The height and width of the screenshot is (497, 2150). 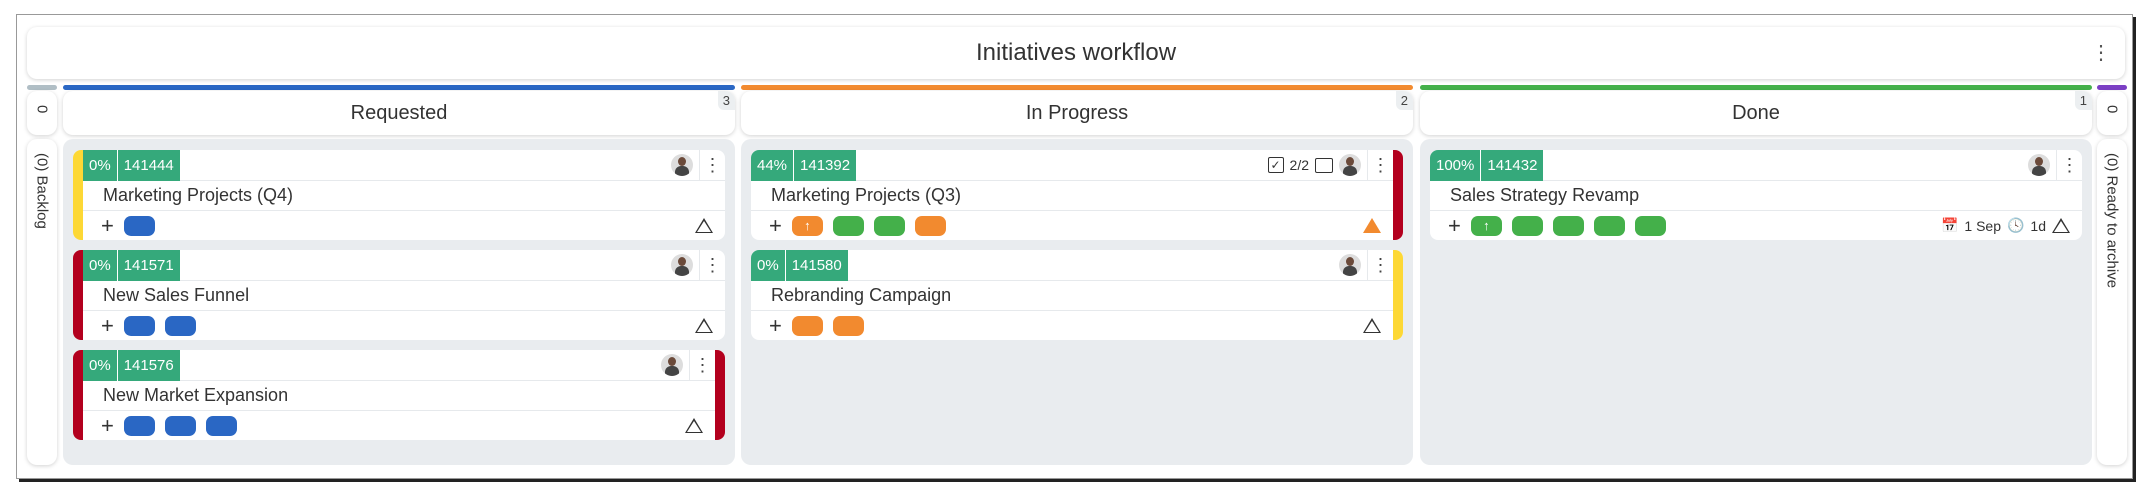 What do you see at coordinates (825, 165) in the screenshot?
I see `card-id-badge: 141392` at bounding box center [825, 165].